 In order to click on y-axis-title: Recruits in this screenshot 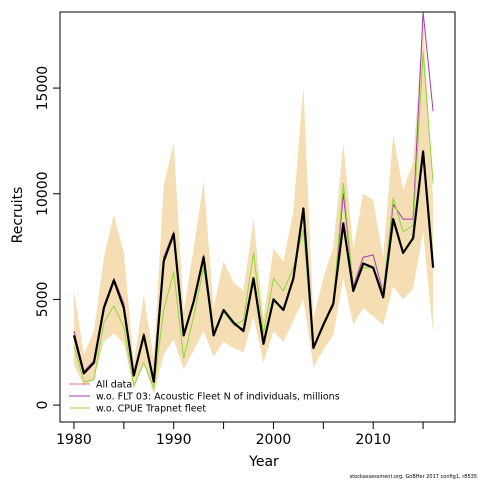, I will do `click(18, 215)`.